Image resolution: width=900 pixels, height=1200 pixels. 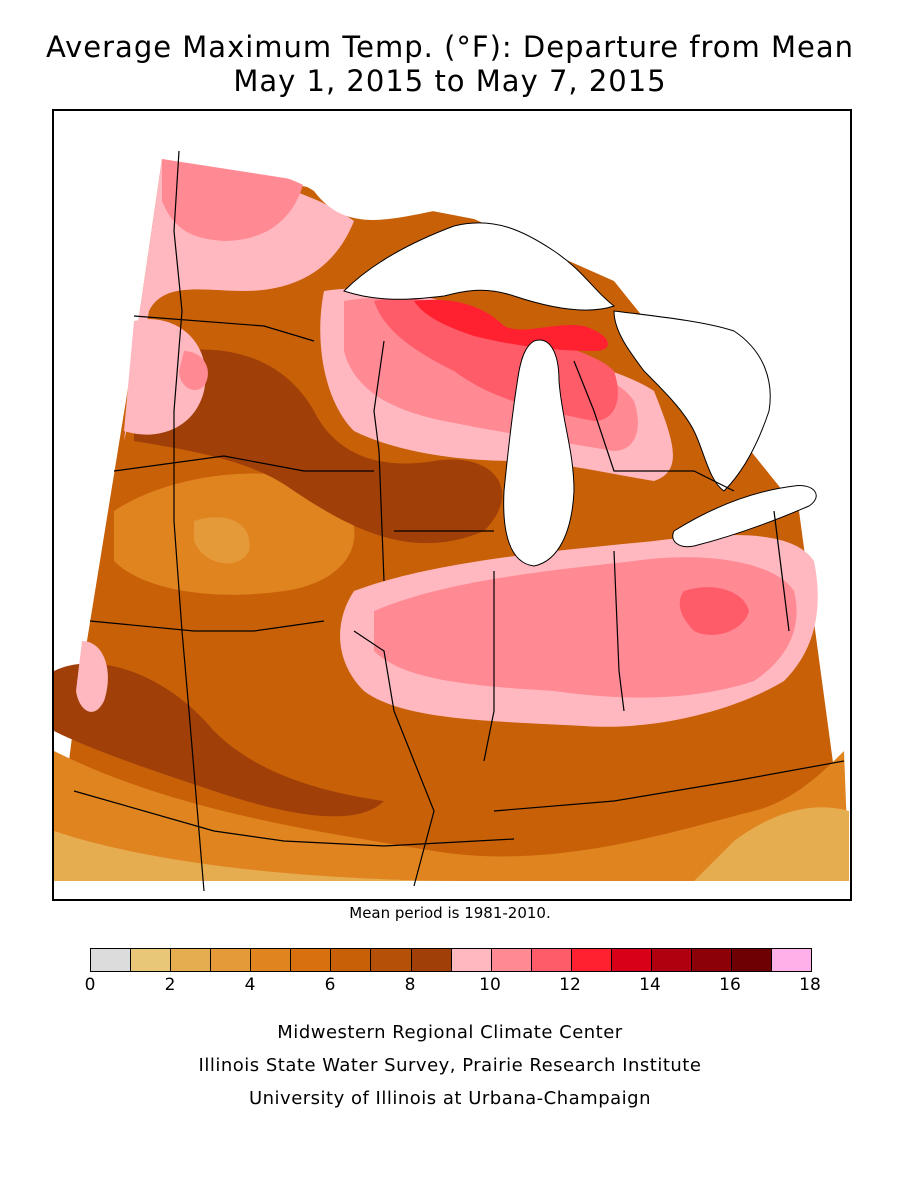 What do you see at coordinates (650, 985) in the screenshot?
I see `legend-tick-label: 14` at bounding box center [650, 985].